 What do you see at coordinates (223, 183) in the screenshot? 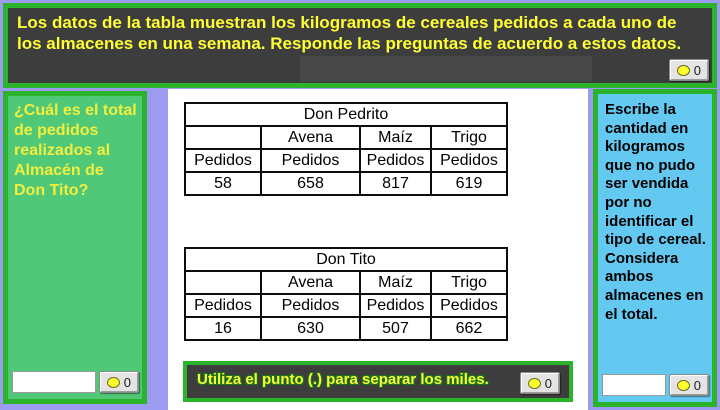
I see `table-value: 58` at bounding box center [223, 183].